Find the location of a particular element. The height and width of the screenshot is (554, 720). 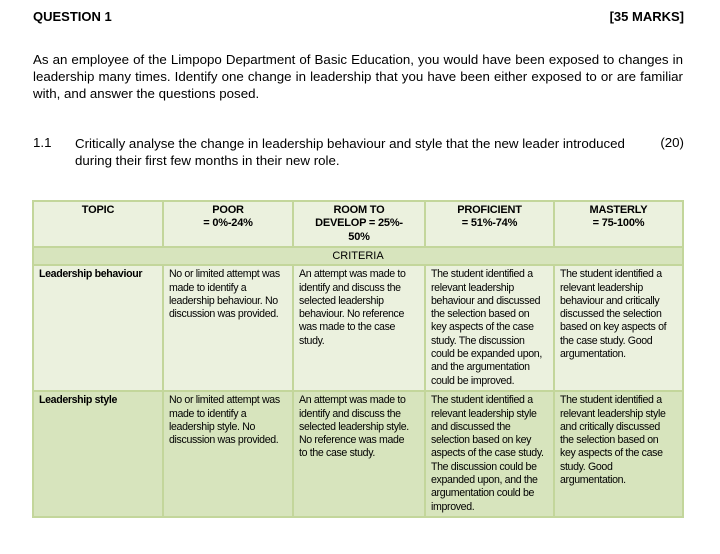

question-title: QUESTION 1 is located at coordinates (72, 16).